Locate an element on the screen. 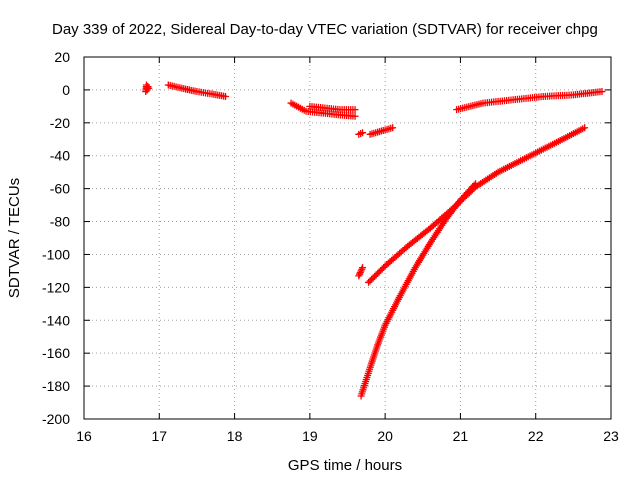  x-tick-label: 18 is located at coordinates (235, 436).